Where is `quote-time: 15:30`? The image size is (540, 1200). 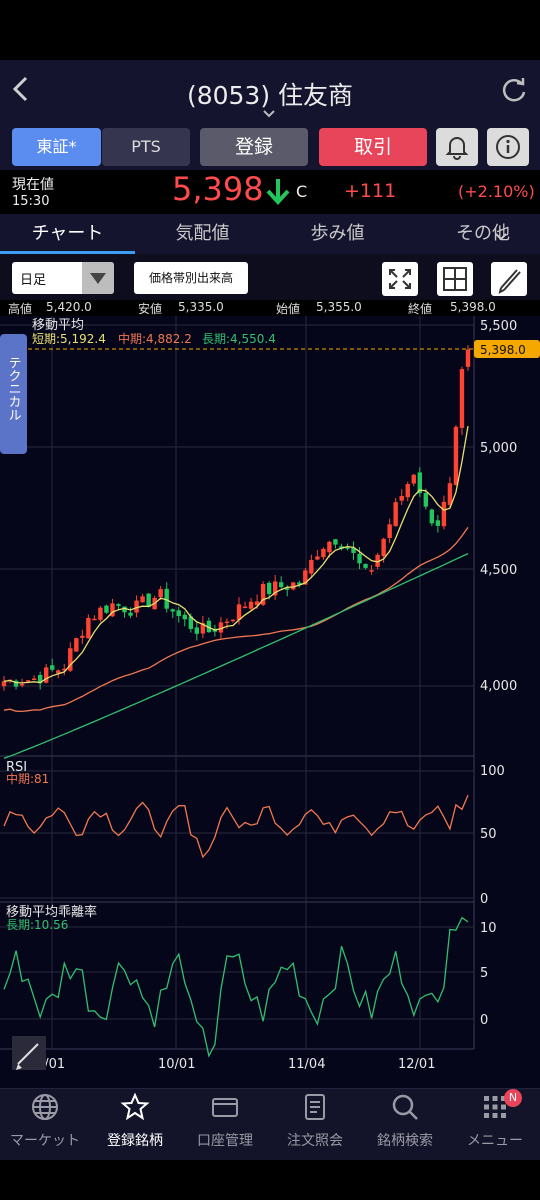
quote-time: 15:30 is located at coordinates (31, 201).